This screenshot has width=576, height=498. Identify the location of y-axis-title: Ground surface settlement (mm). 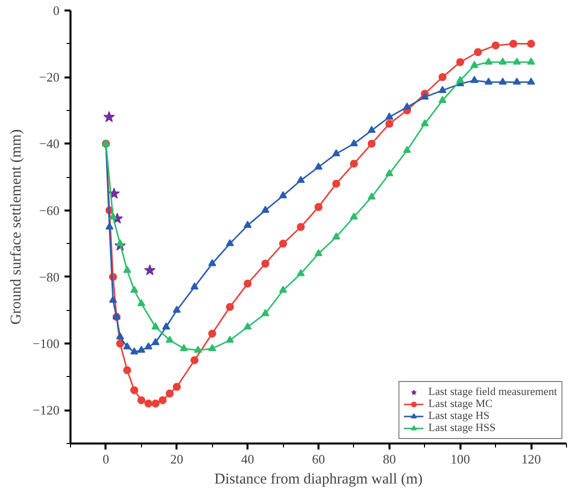
(16, 227).